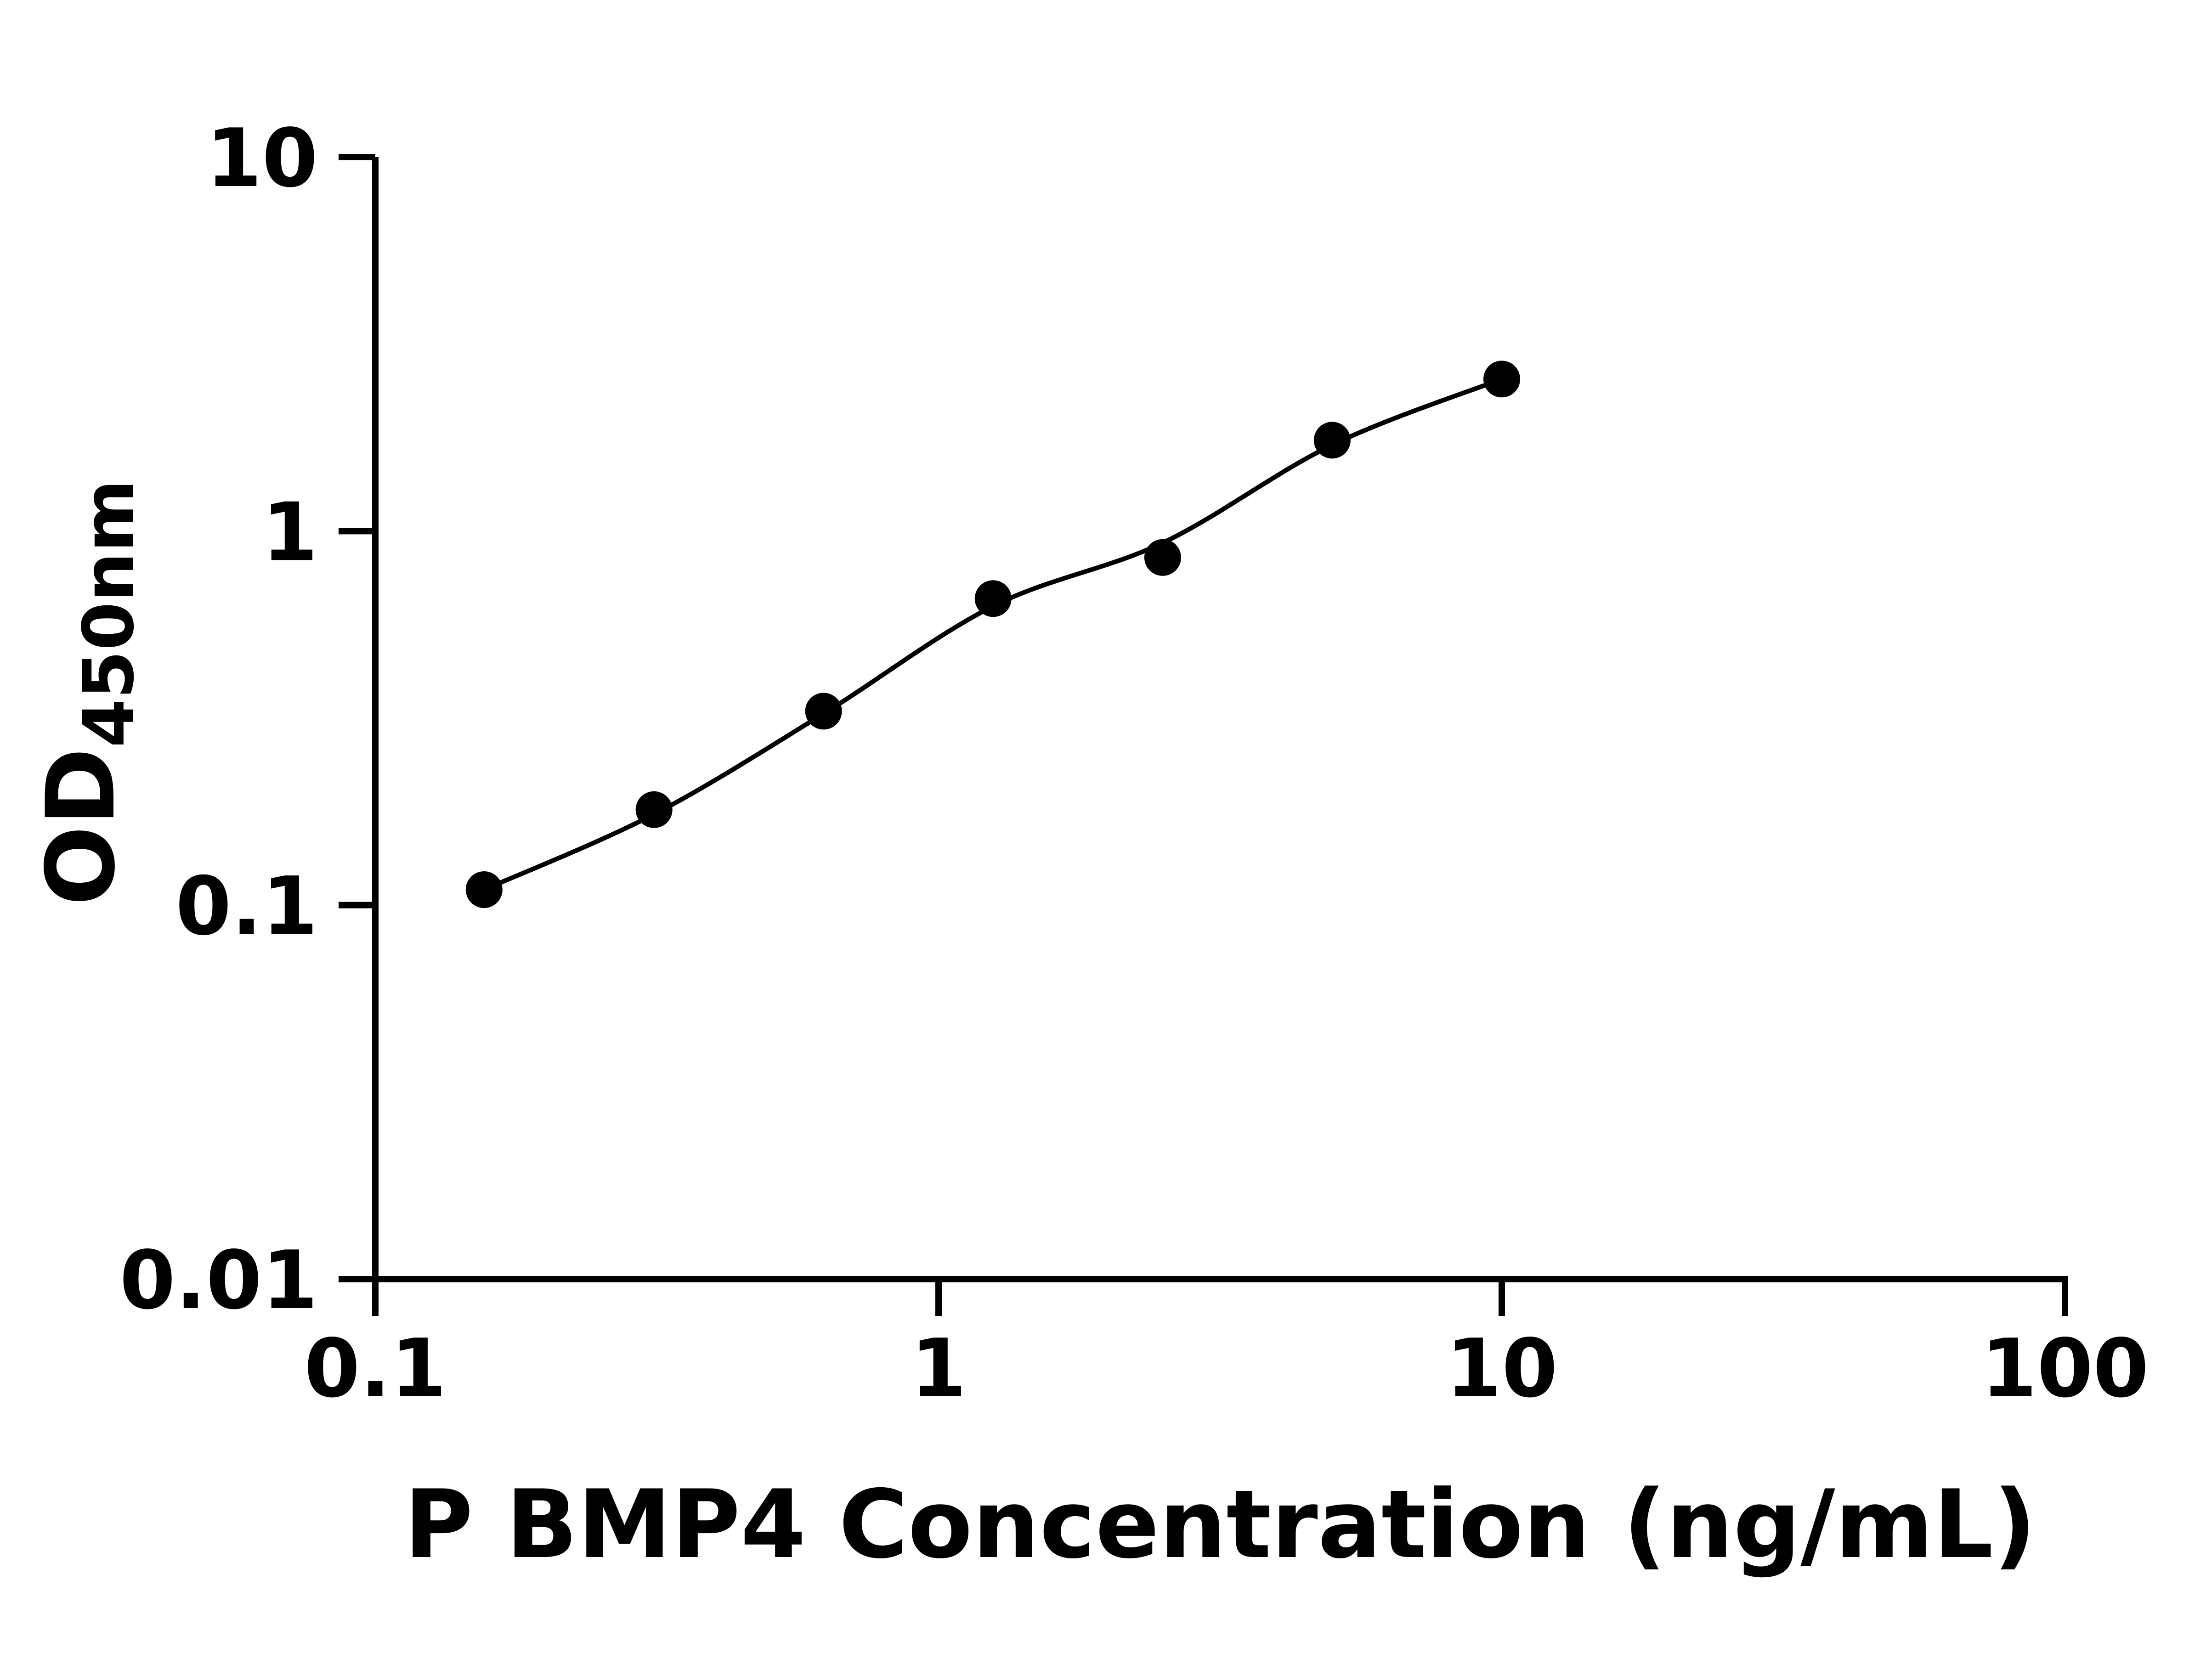 Image resolution: width=2212 pixels, height=1653 pixels. I want to click on x-axis-title: P BMP4 Concentration (ng/mL), so click(1220, 1525).